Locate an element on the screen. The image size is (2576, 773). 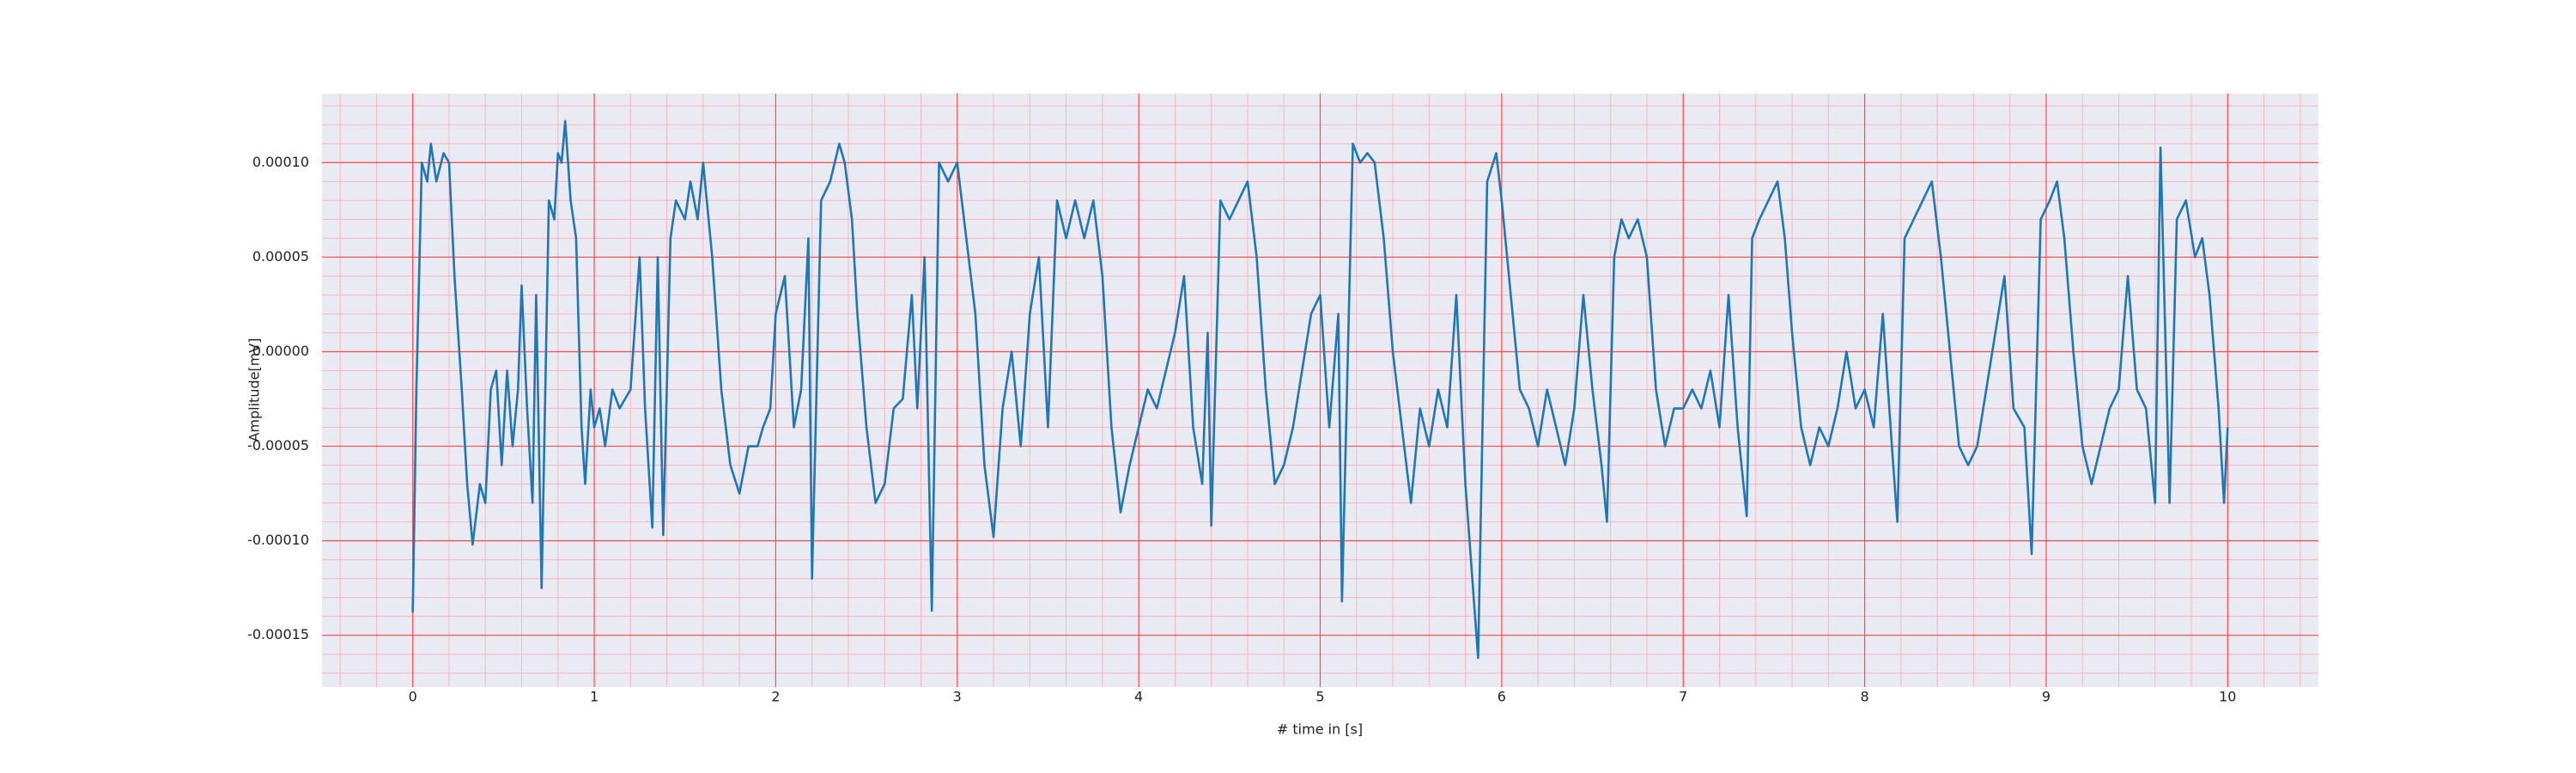
x-tick-label: 0 is located at coordinates (413, 697).